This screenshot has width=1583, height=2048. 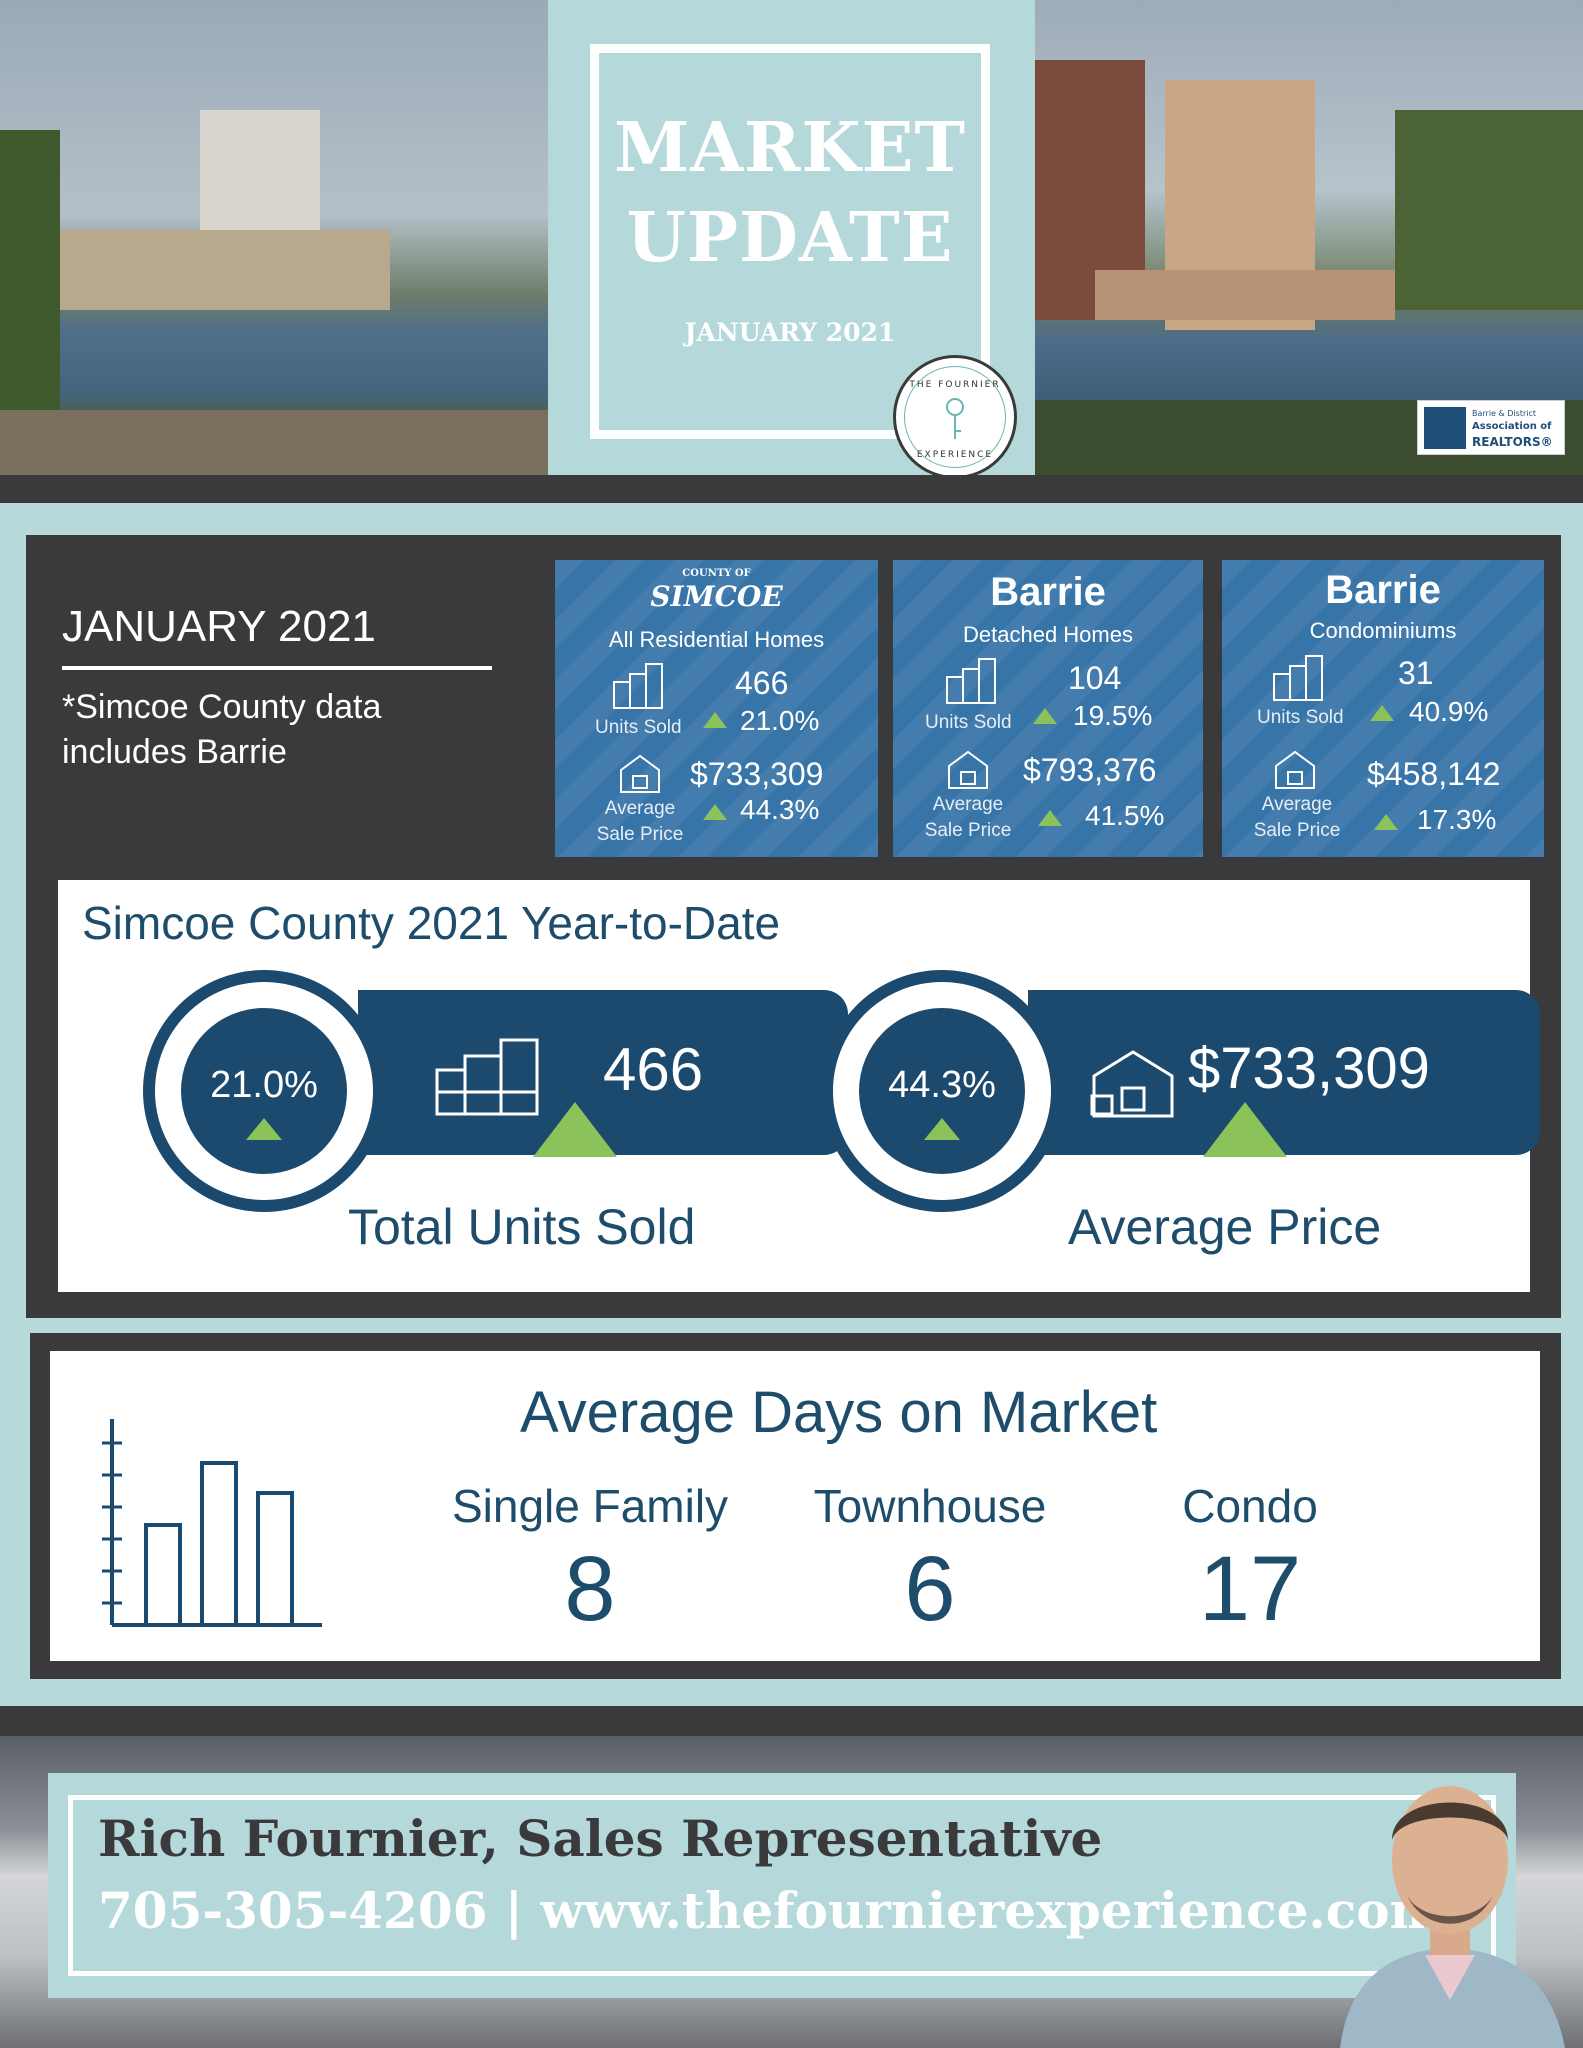 I want to click on ytd-units-value: 466, so click(x=653, y=1069).